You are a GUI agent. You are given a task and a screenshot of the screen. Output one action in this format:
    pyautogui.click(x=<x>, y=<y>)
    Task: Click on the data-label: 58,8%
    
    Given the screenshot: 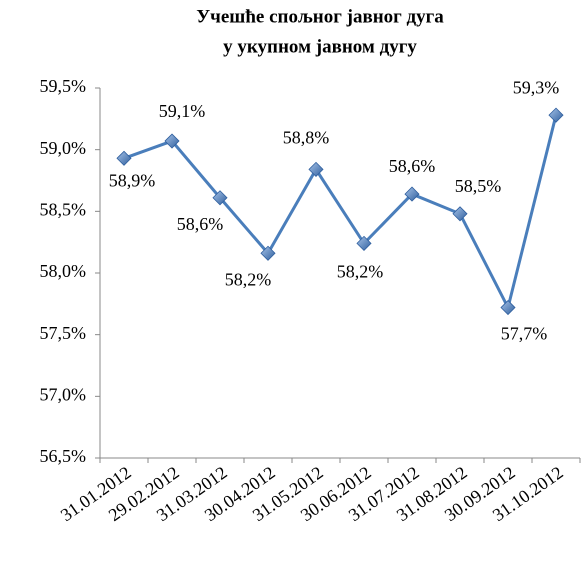 What is the action you would take?
    pyautogui.click(x=306, y=138)
    